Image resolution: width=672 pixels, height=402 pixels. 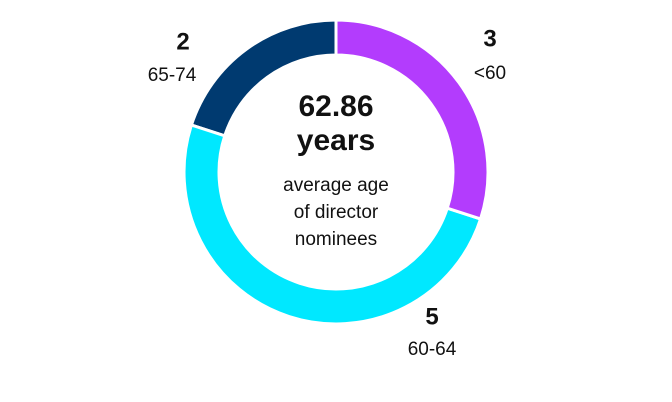 What do you see at coordinates (490, 73) in the screenshot?
I see `category-label: <60` at bounding box center [490, 73].